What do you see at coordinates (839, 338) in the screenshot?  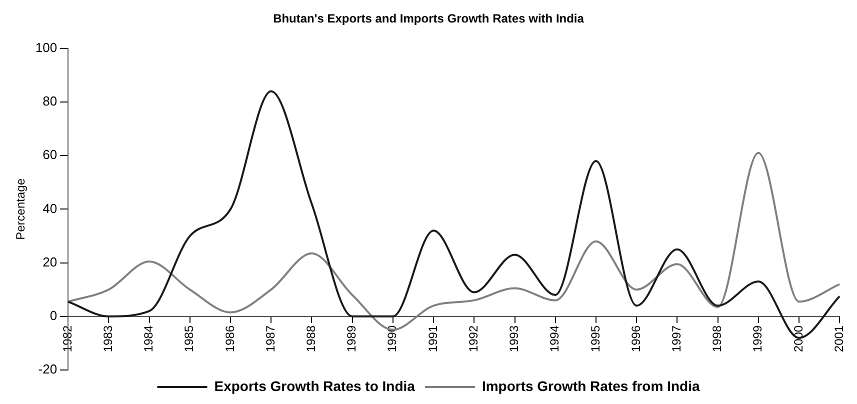 I see `x-tick-label: 2001` at bounding box center [839, 338].